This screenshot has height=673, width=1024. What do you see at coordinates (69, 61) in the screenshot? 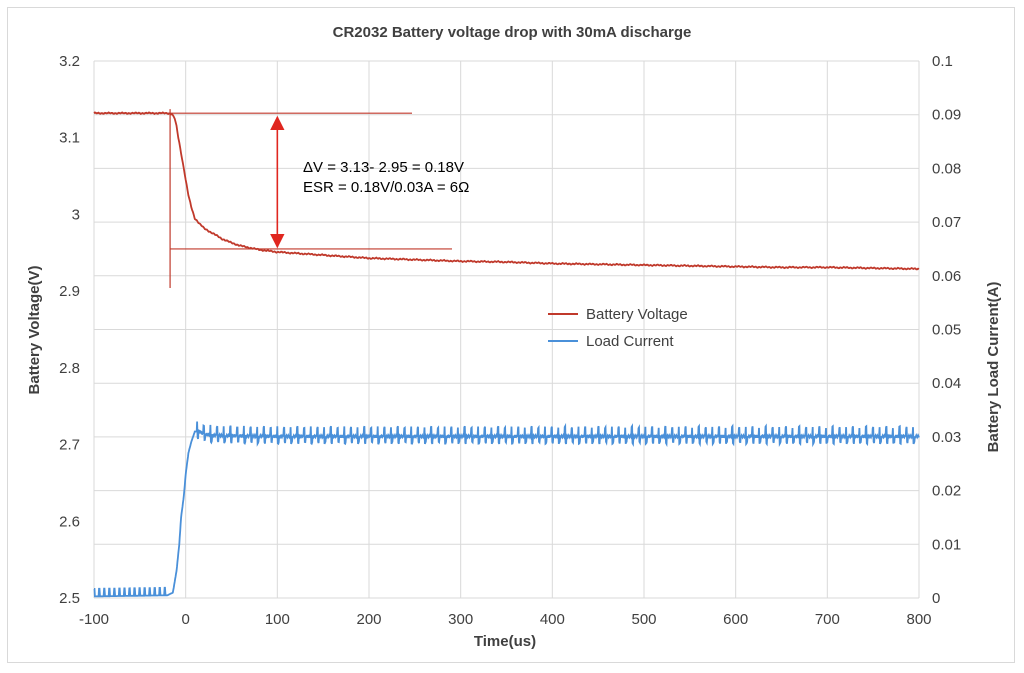
I see `y-tick-label-7: 3.2` at bounding box center [69, 61].